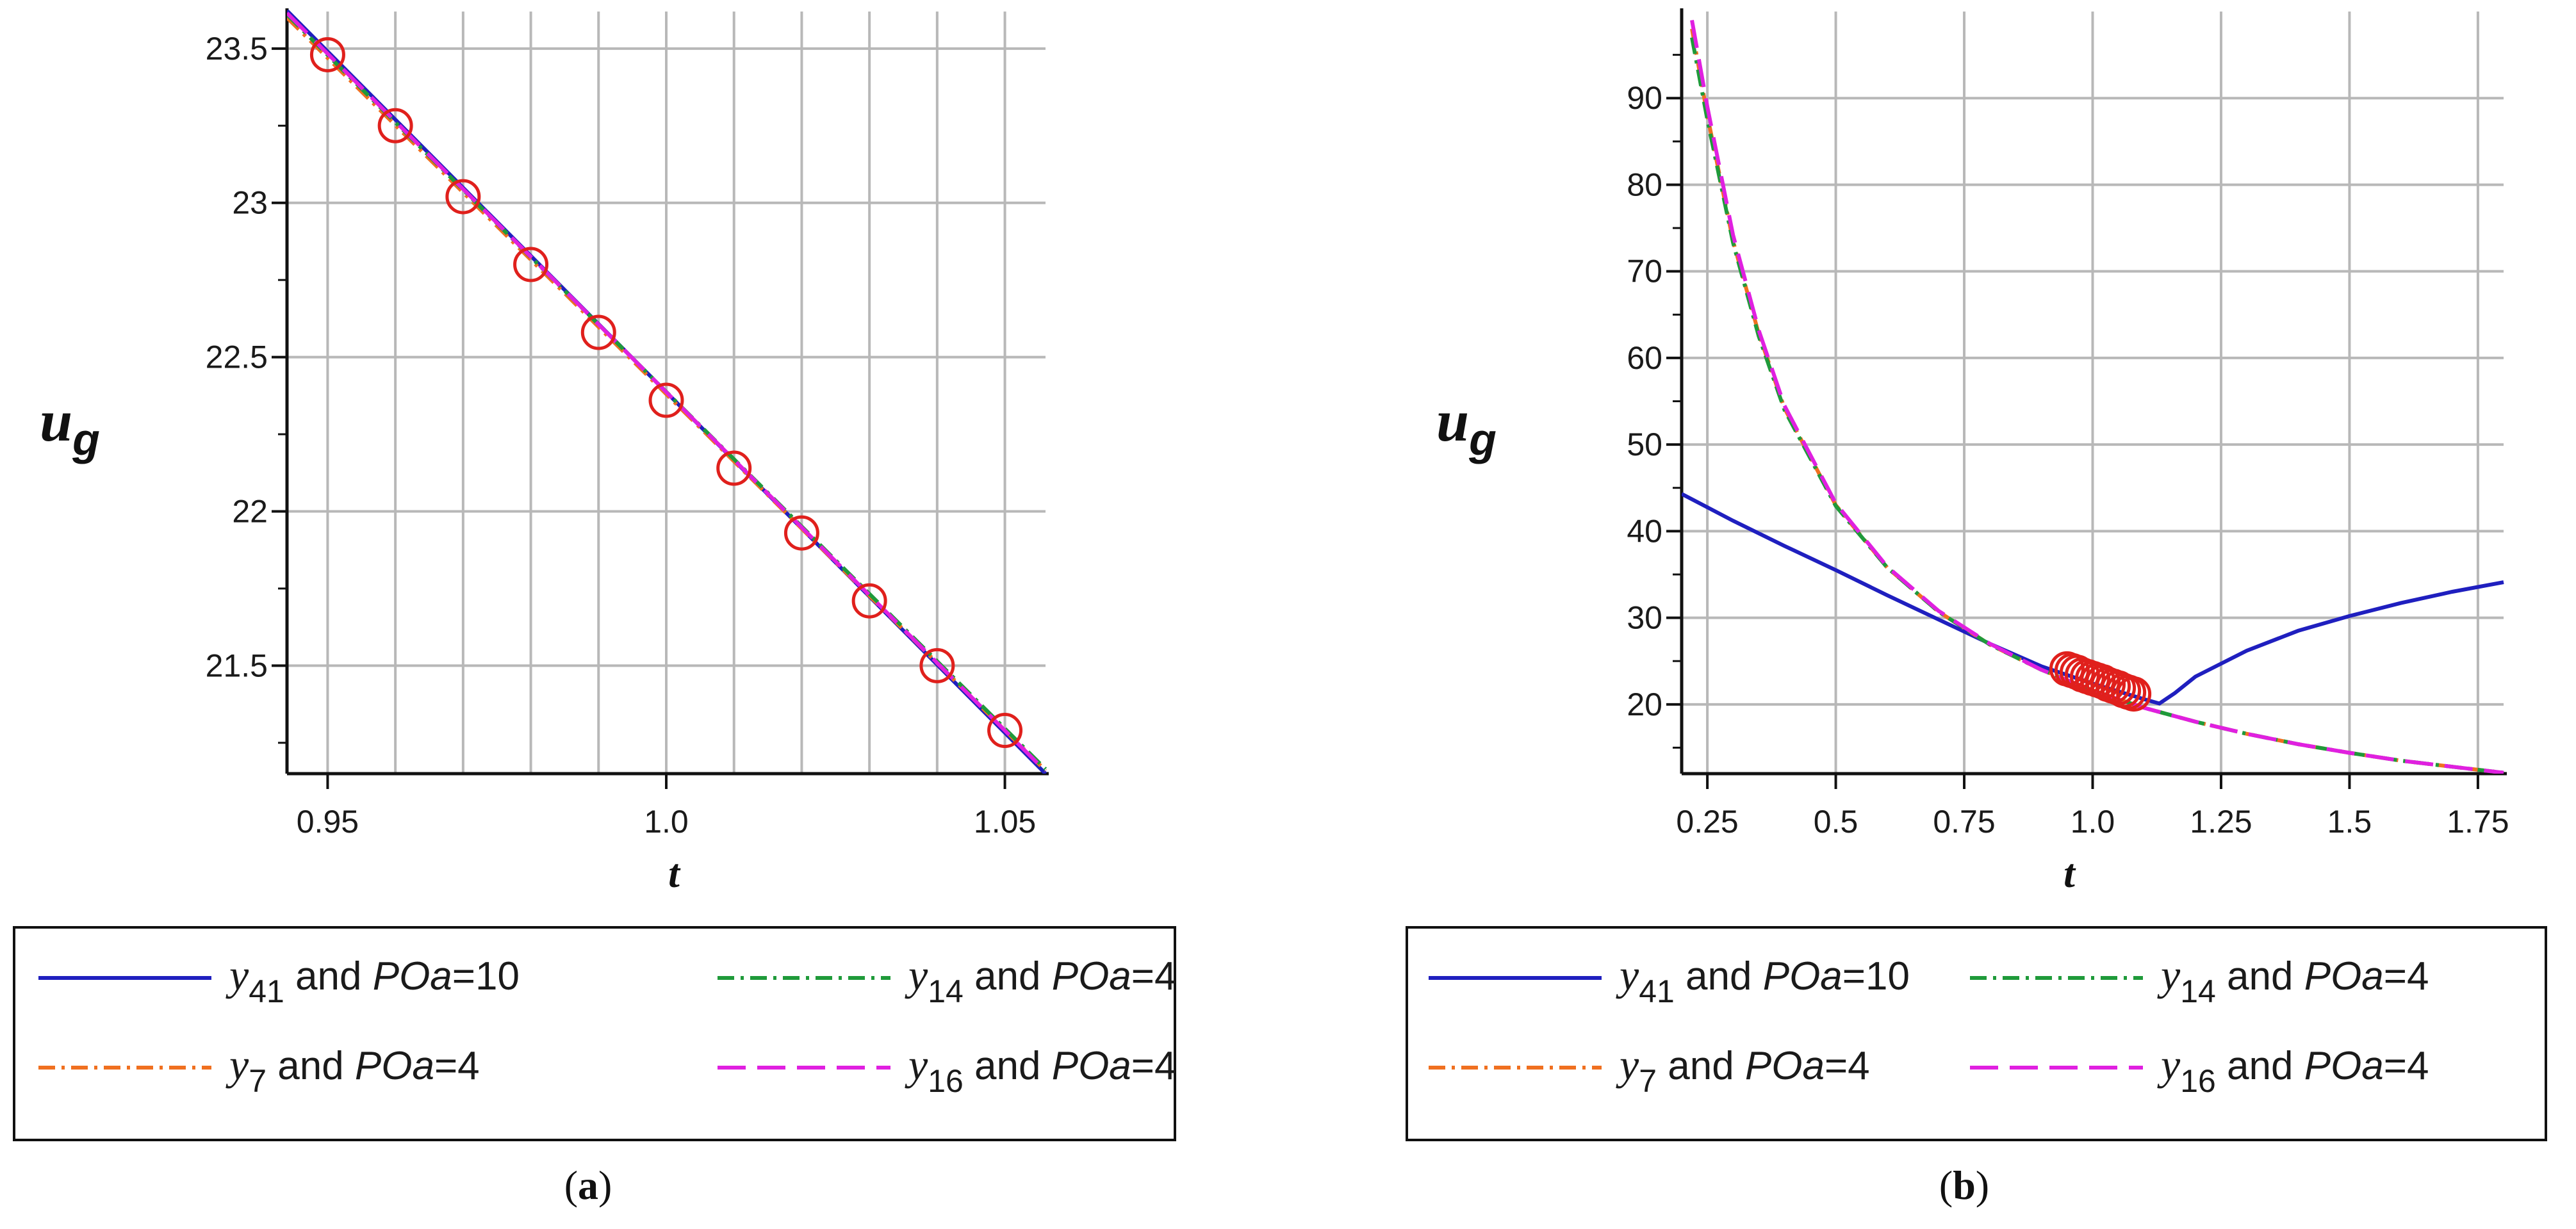 This screenshot has height=1229, width=2576. I want to click on y-tick-label: 40, so click(1644, 531).